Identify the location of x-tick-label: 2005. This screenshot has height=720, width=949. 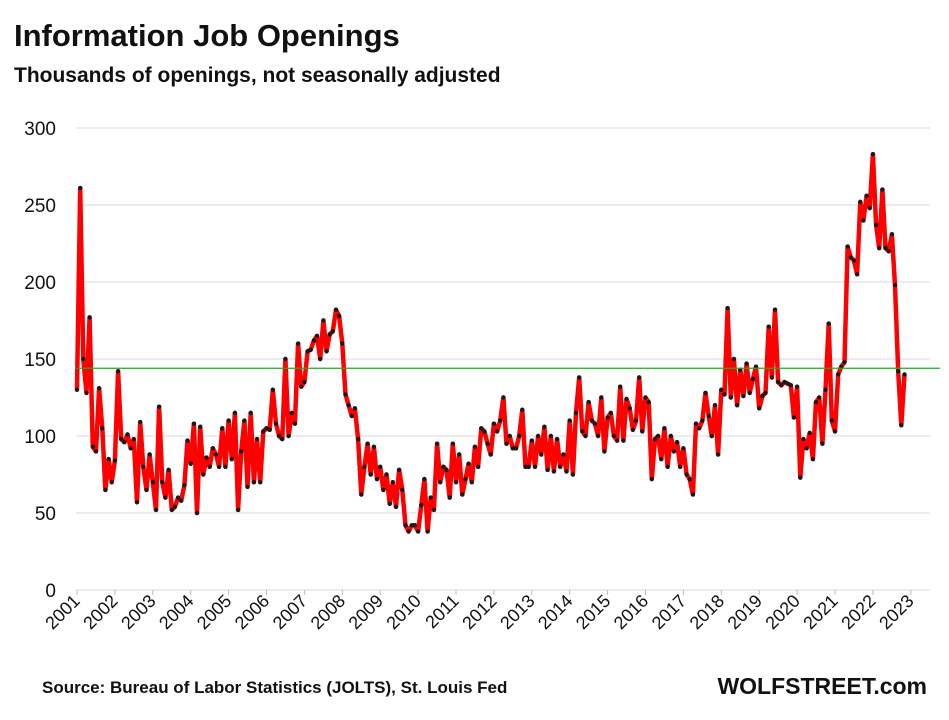
(214, 612).